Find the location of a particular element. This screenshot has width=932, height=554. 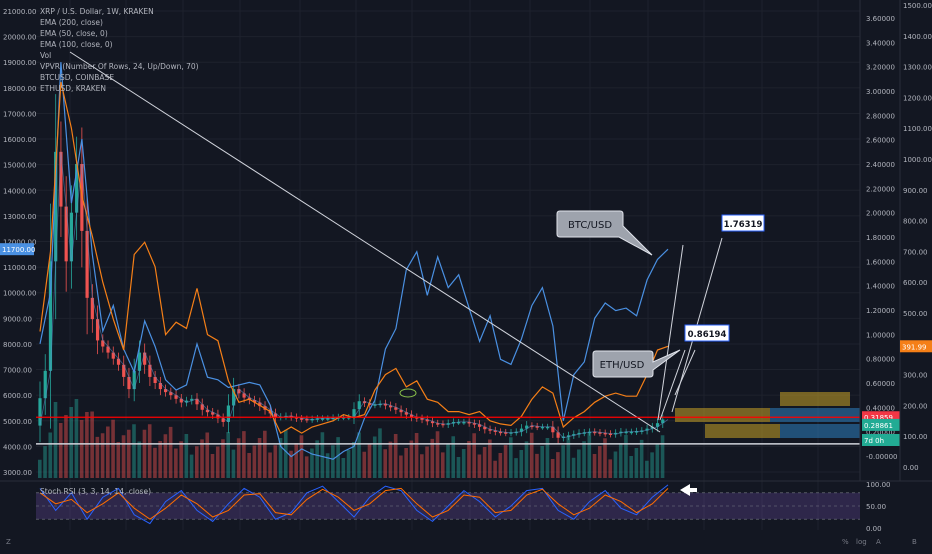

eth-callout: ETH/USD is located at coordinates (636, 363).